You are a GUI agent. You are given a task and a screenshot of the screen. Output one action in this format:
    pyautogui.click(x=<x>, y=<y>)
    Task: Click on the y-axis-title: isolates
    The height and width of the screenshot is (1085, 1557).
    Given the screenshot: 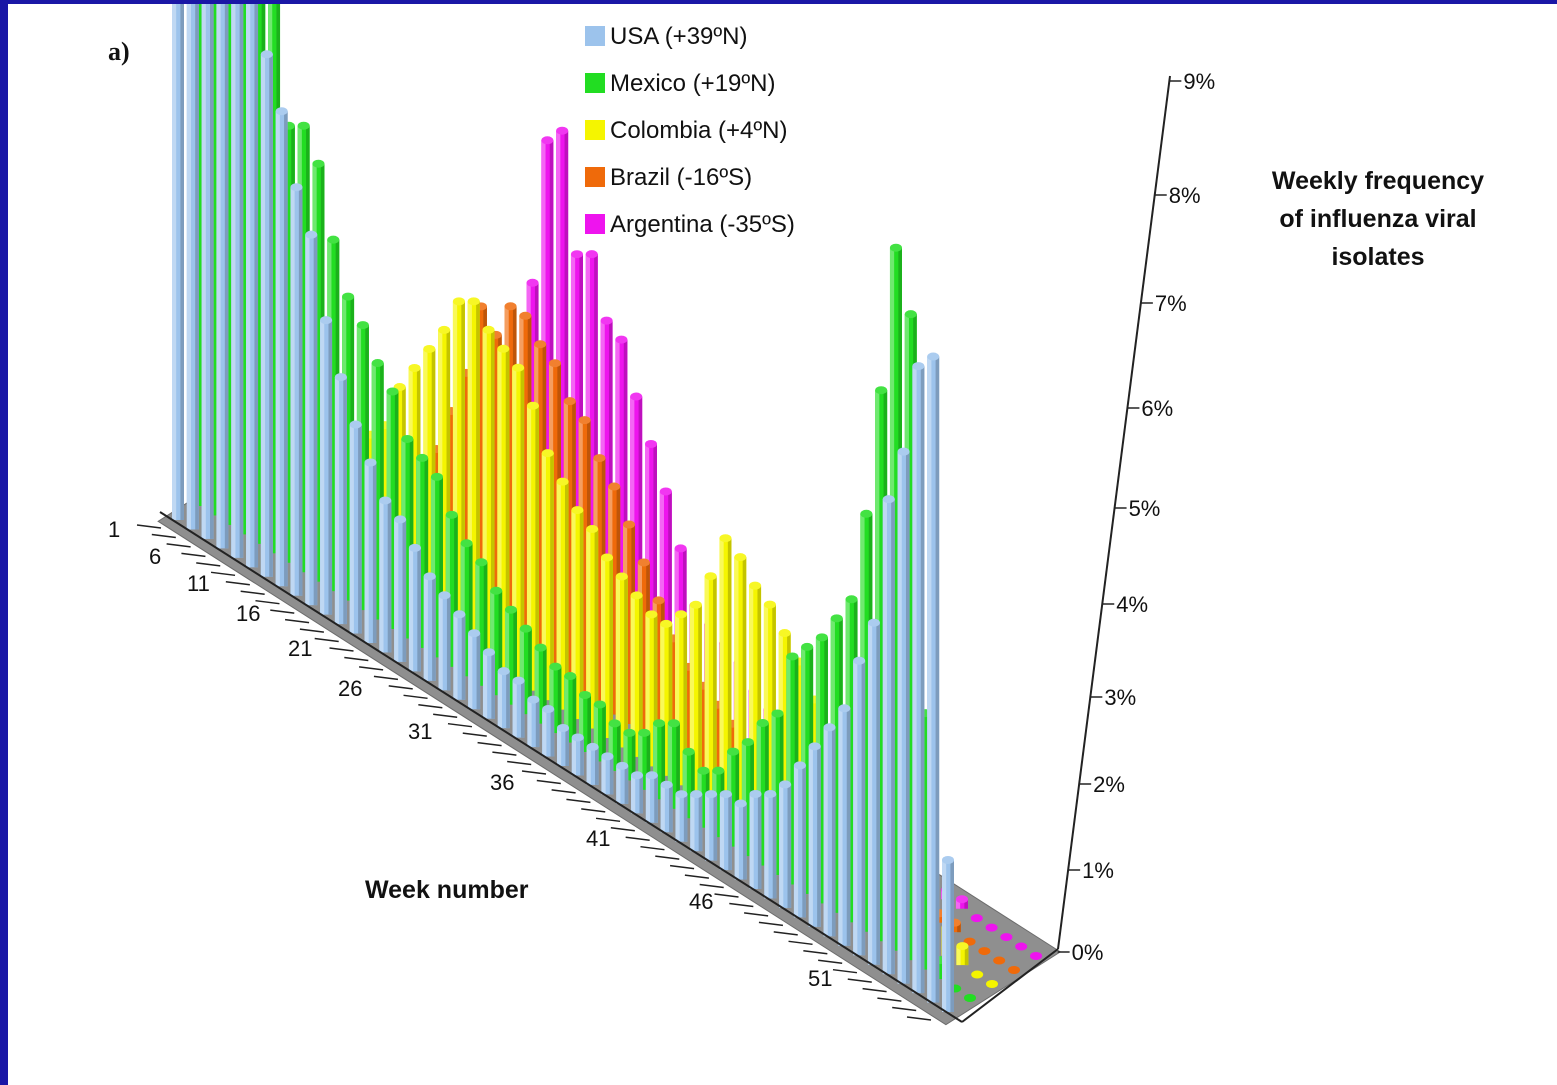 What is the action you would take?
    pyautogui.click(x=1377, y=257)
    